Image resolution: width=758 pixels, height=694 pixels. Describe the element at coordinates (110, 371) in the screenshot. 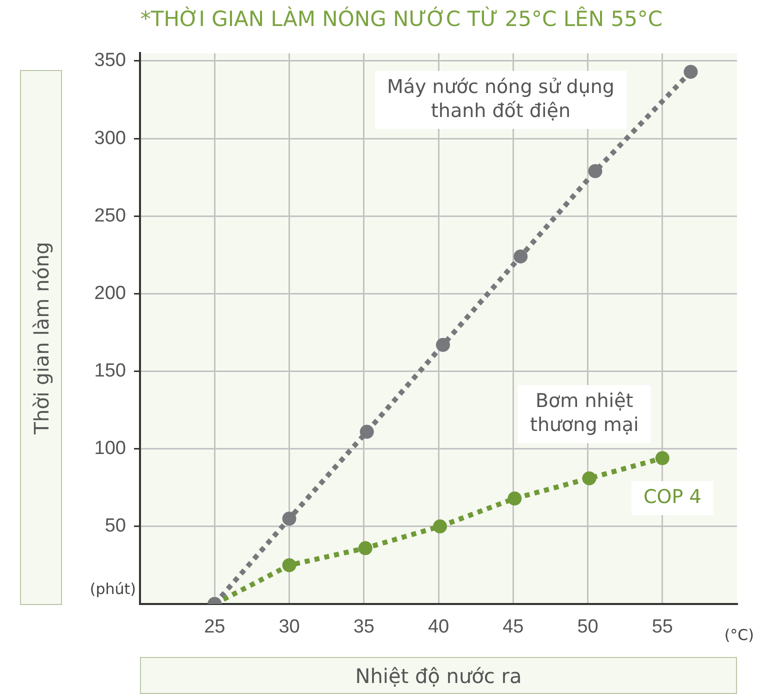

I see `y-tick-label: 150` at that location.